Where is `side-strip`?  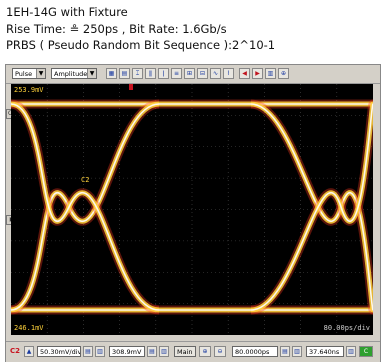 side-strip is located at coordinates (8, 209).